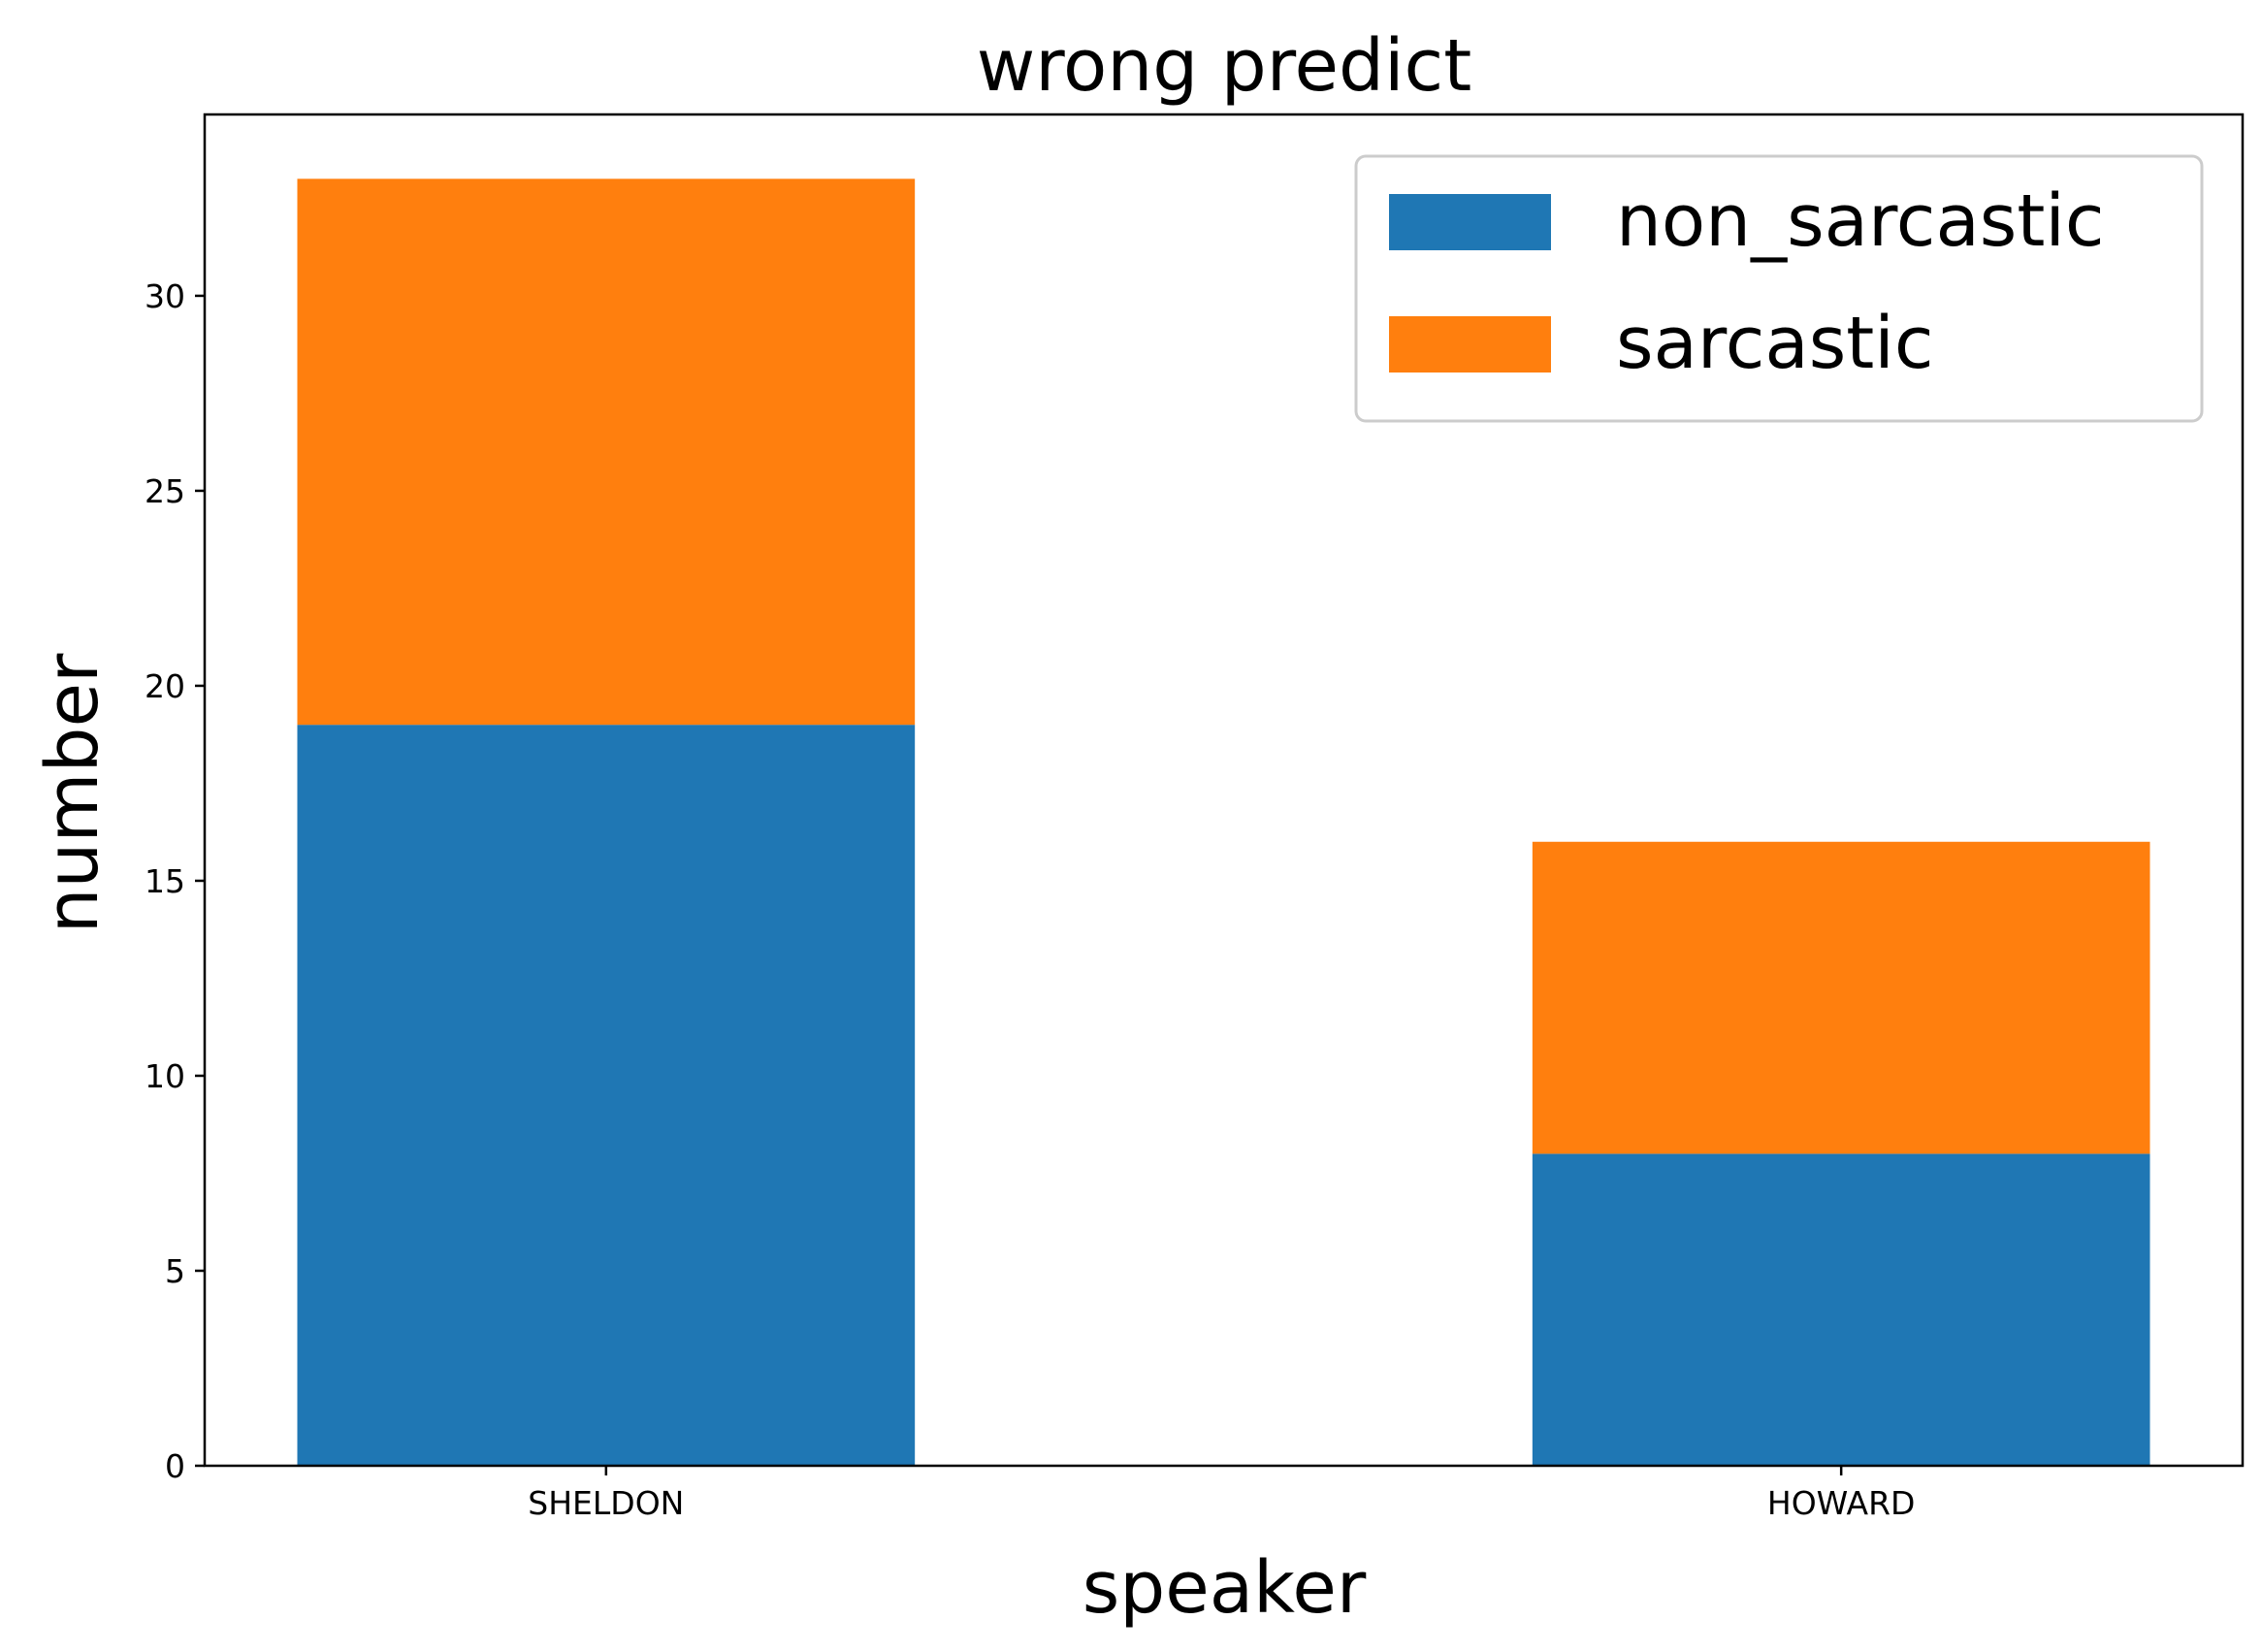 The image size is (2262, 1652). What do you see at coordinates (1775, 343) in the screenshot?
I see `legend-label-sarcastic: sarcastic` at bounding box center [1775, 343].